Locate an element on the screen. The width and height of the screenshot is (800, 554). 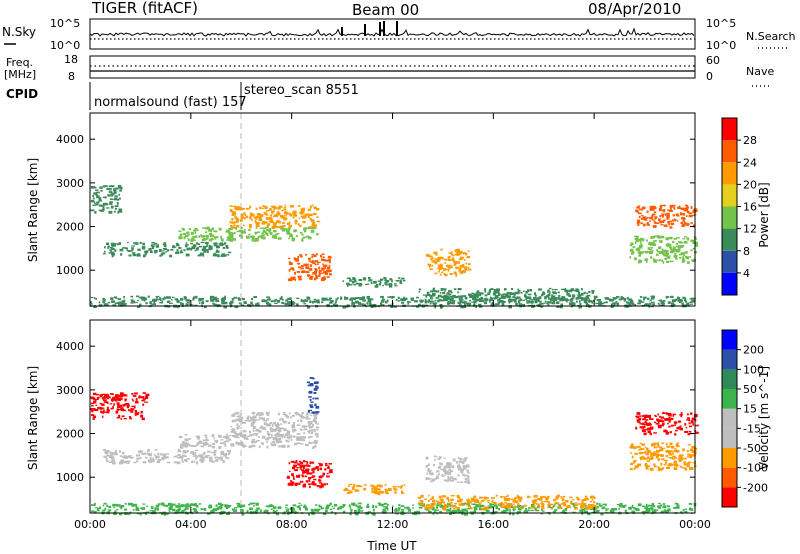
colorbar-cell is located at coordinates (729, 418).